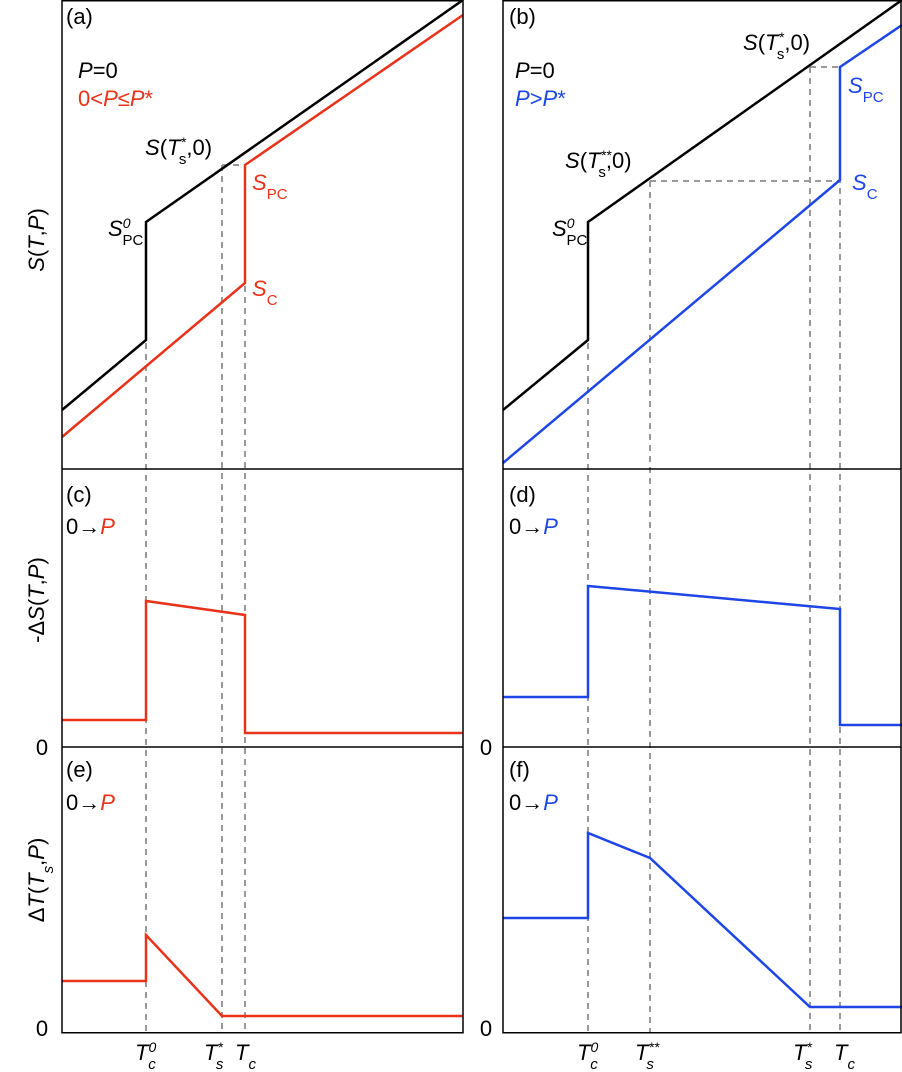 The width and height of the screenshot is (902, 1072). I want to click on legend-entry: 0<P≤P*, so click(116, 98).